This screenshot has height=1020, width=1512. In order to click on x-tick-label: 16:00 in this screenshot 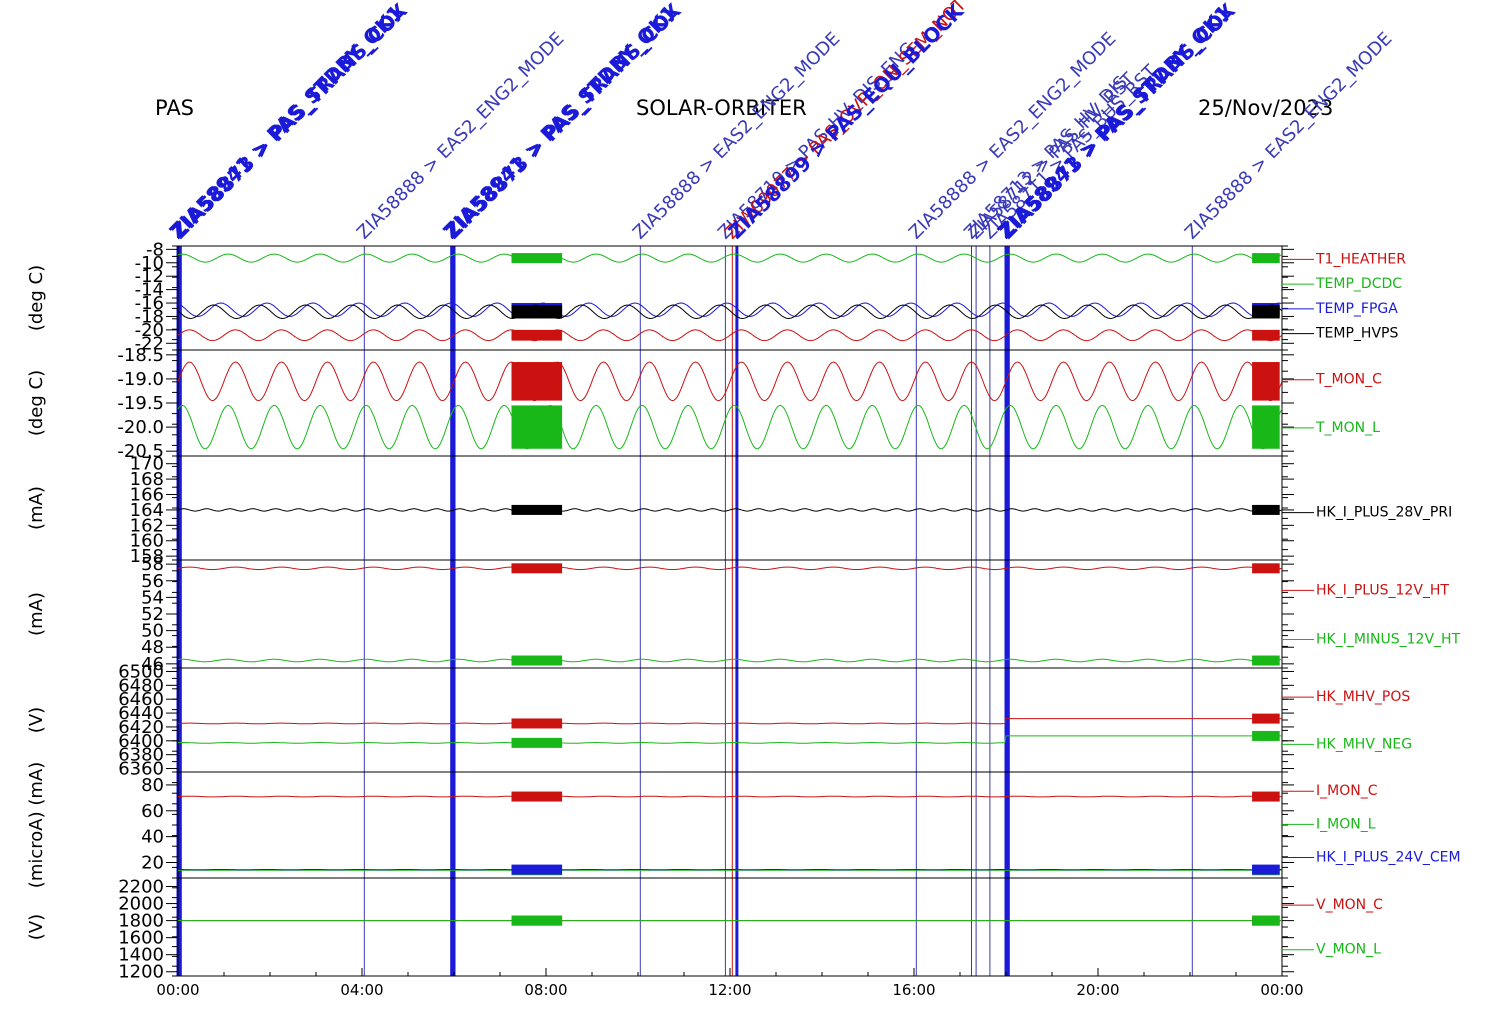, I will do `click(913, 990)`.